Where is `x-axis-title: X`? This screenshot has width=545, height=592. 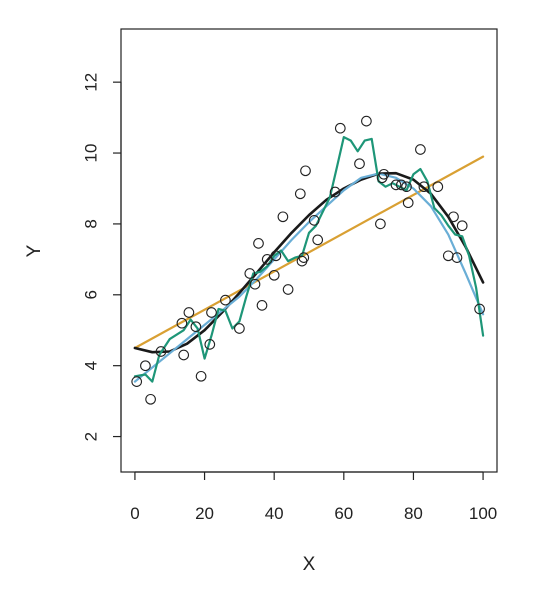
x-axis-title: X is located at coordinates (309, 564).